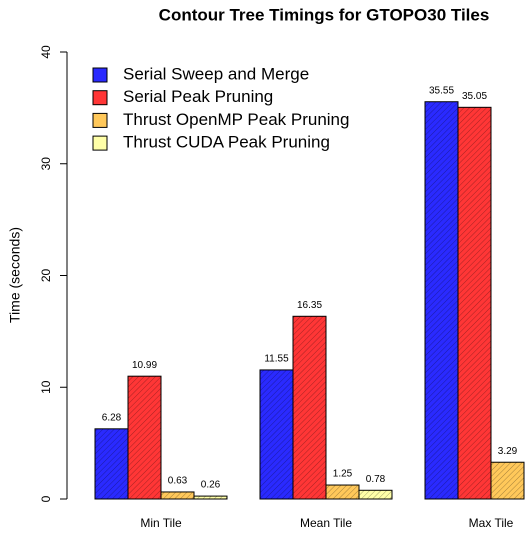 This screenshot has width=526, height=537. I want to click on value-label: 16.35, so click(309, 305).